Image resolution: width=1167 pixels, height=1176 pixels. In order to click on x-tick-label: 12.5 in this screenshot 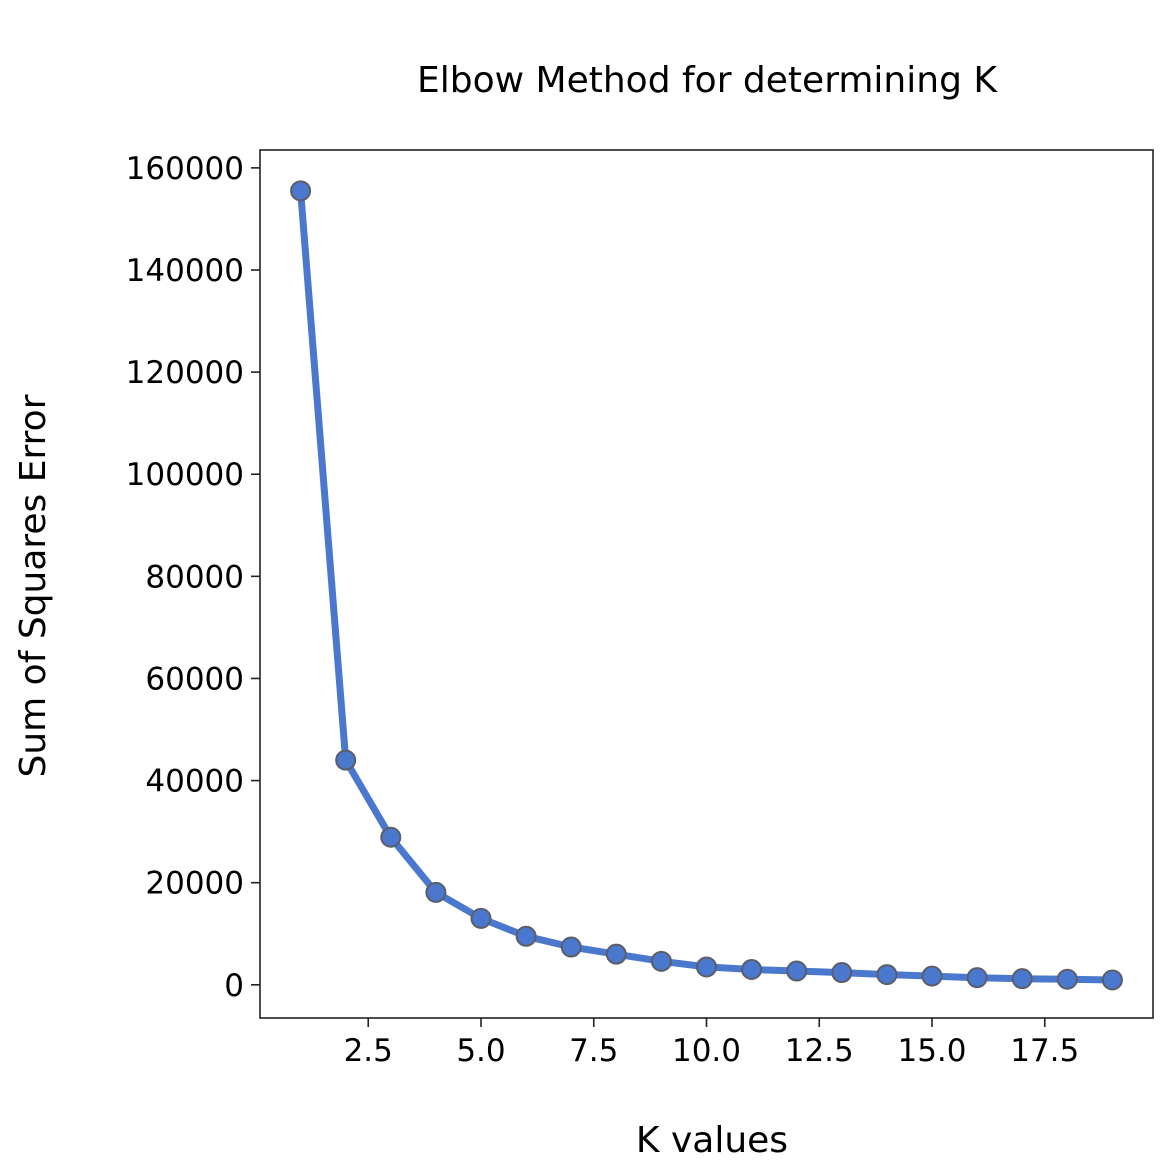, I will do `click(819, 1051)`.